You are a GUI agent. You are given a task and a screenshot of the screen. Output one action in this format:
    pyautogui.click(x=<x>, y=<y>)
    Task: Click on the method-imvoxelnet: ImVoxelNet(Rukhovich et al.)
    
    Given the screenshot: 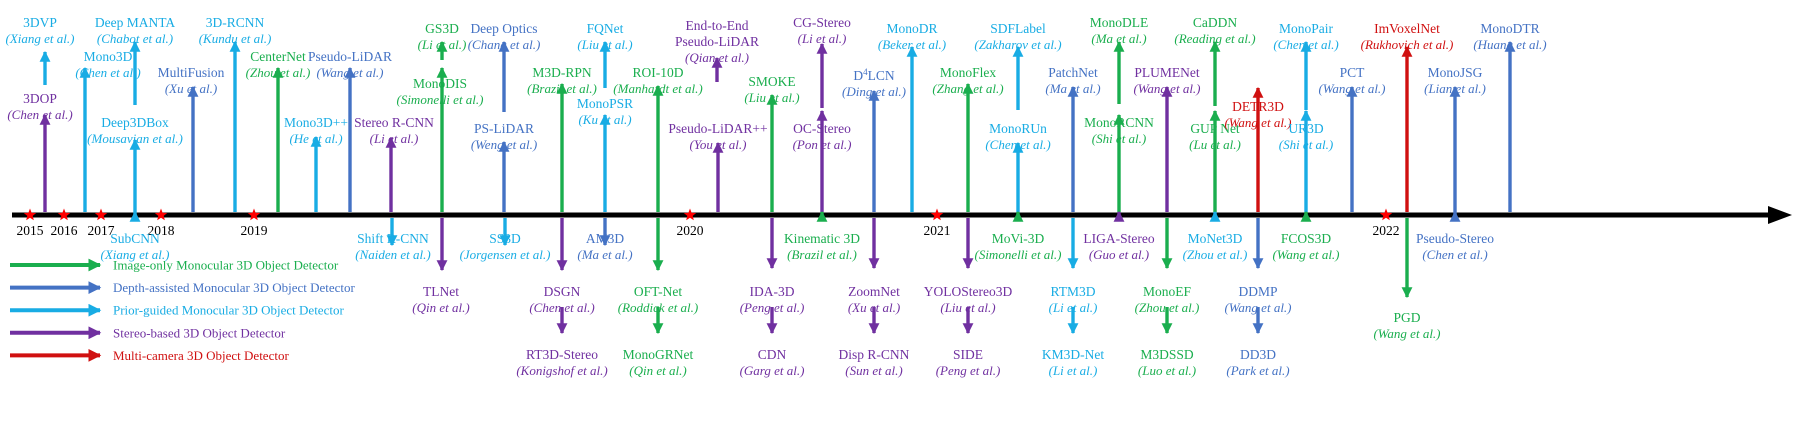 What is the action you would take?
    pyautogui.click(x=1407, y=36)
    